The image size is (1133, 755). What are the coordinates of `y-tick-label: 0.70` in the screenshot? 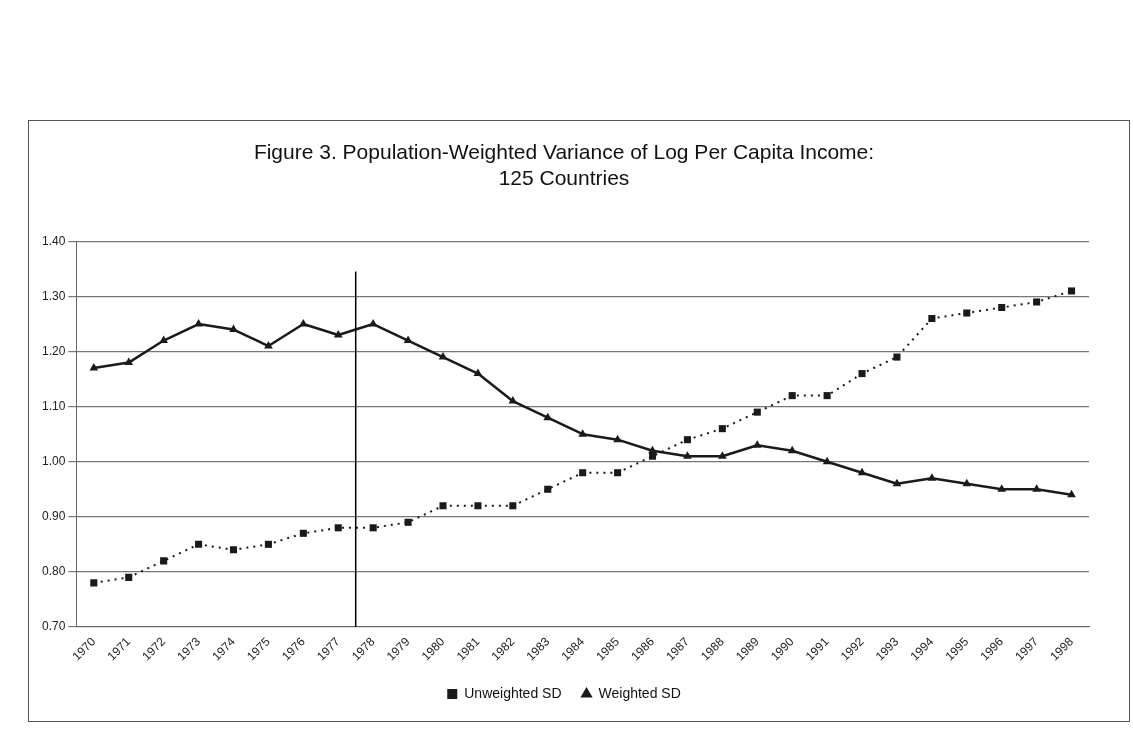 It's located at (54, 626).